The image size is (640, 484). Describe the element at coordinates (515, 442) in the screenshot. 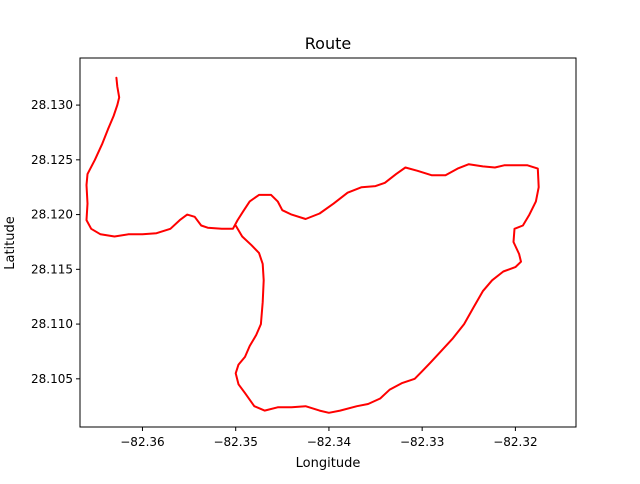

I see `x-tick-label: −82.32` at that location.